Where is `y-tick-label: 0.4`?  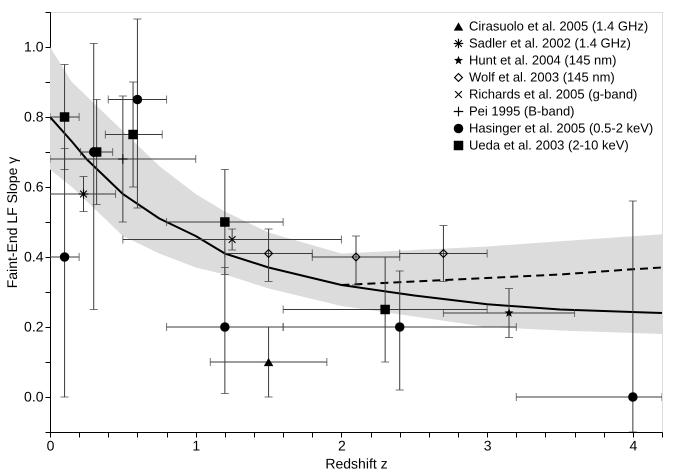
y-tick-label: 0.4 is located at coordinates (34, 256).